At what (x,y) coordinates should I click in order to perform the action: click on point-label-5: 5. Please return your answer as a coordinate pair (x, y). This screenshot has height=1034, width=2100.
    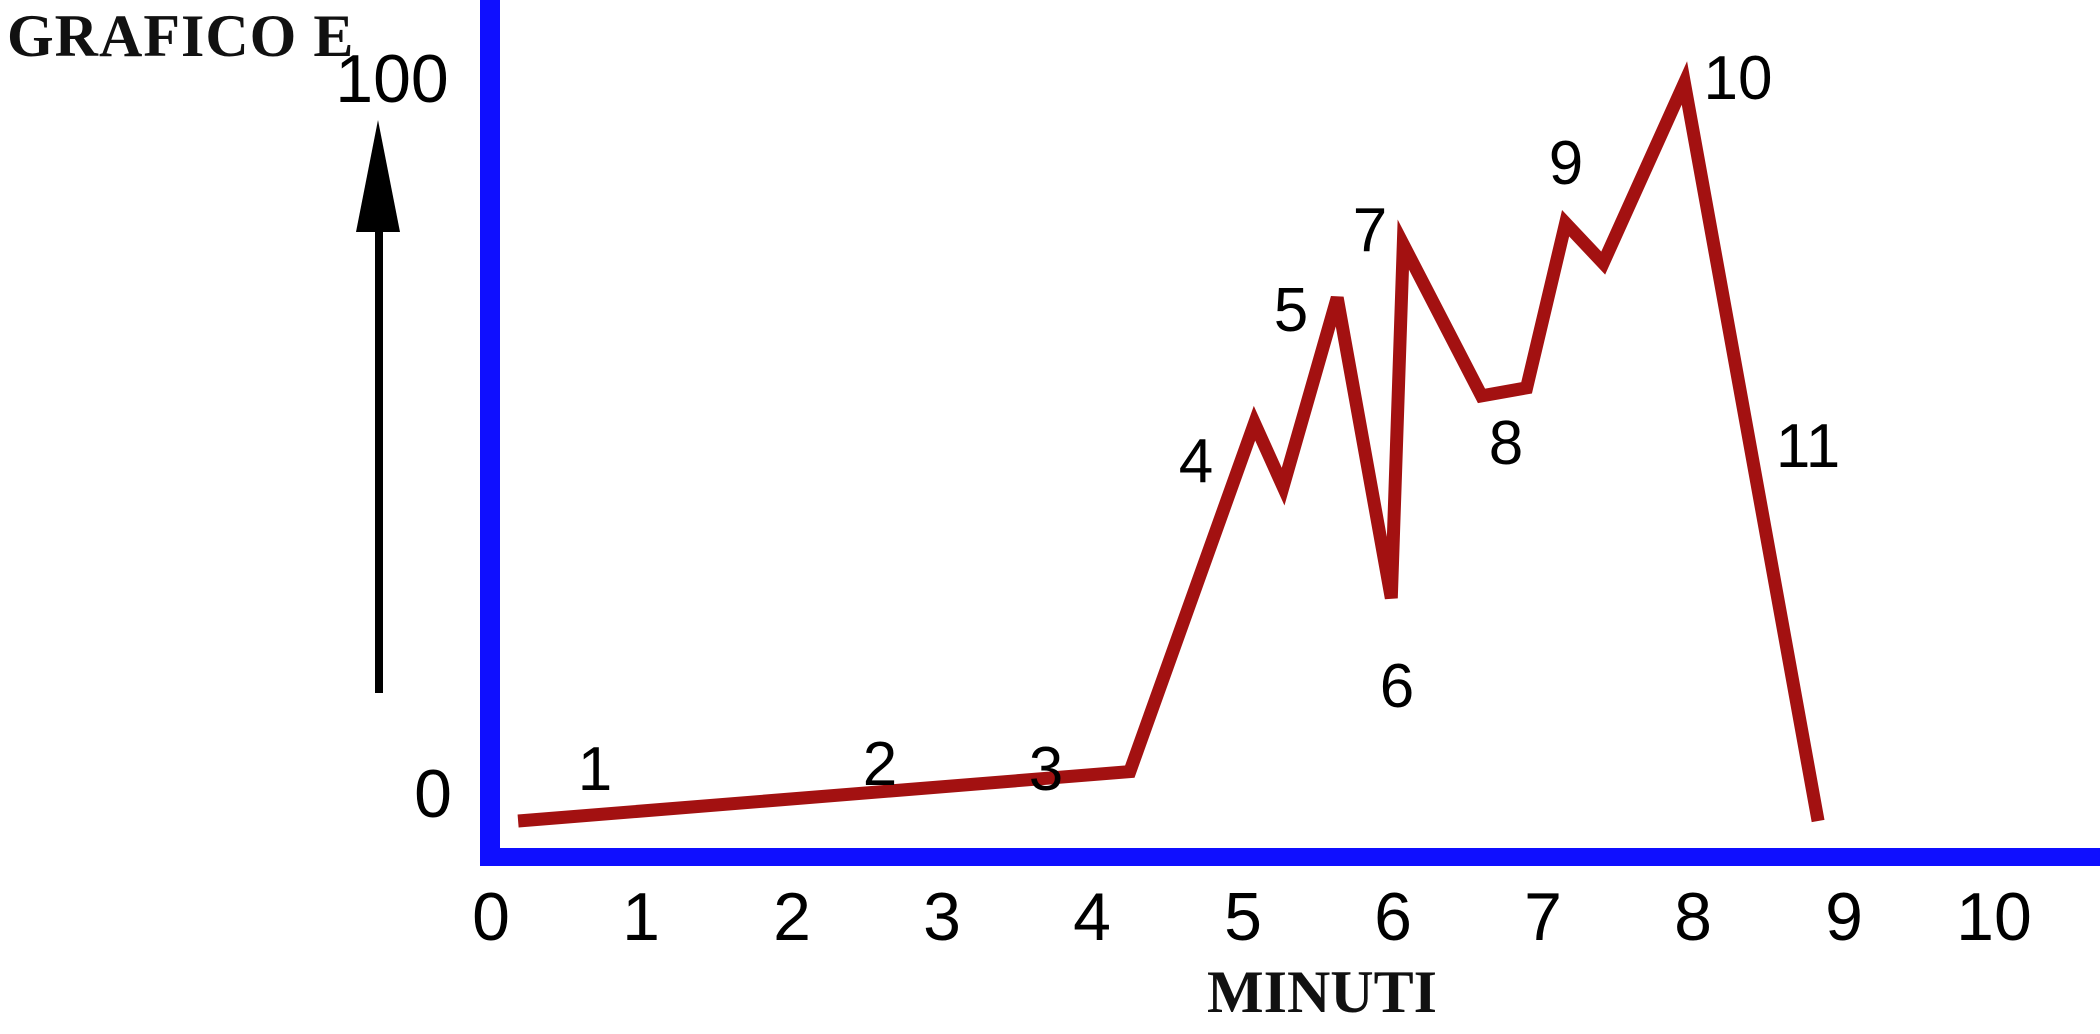
    Looking at the image, I should click on (1291, 310).